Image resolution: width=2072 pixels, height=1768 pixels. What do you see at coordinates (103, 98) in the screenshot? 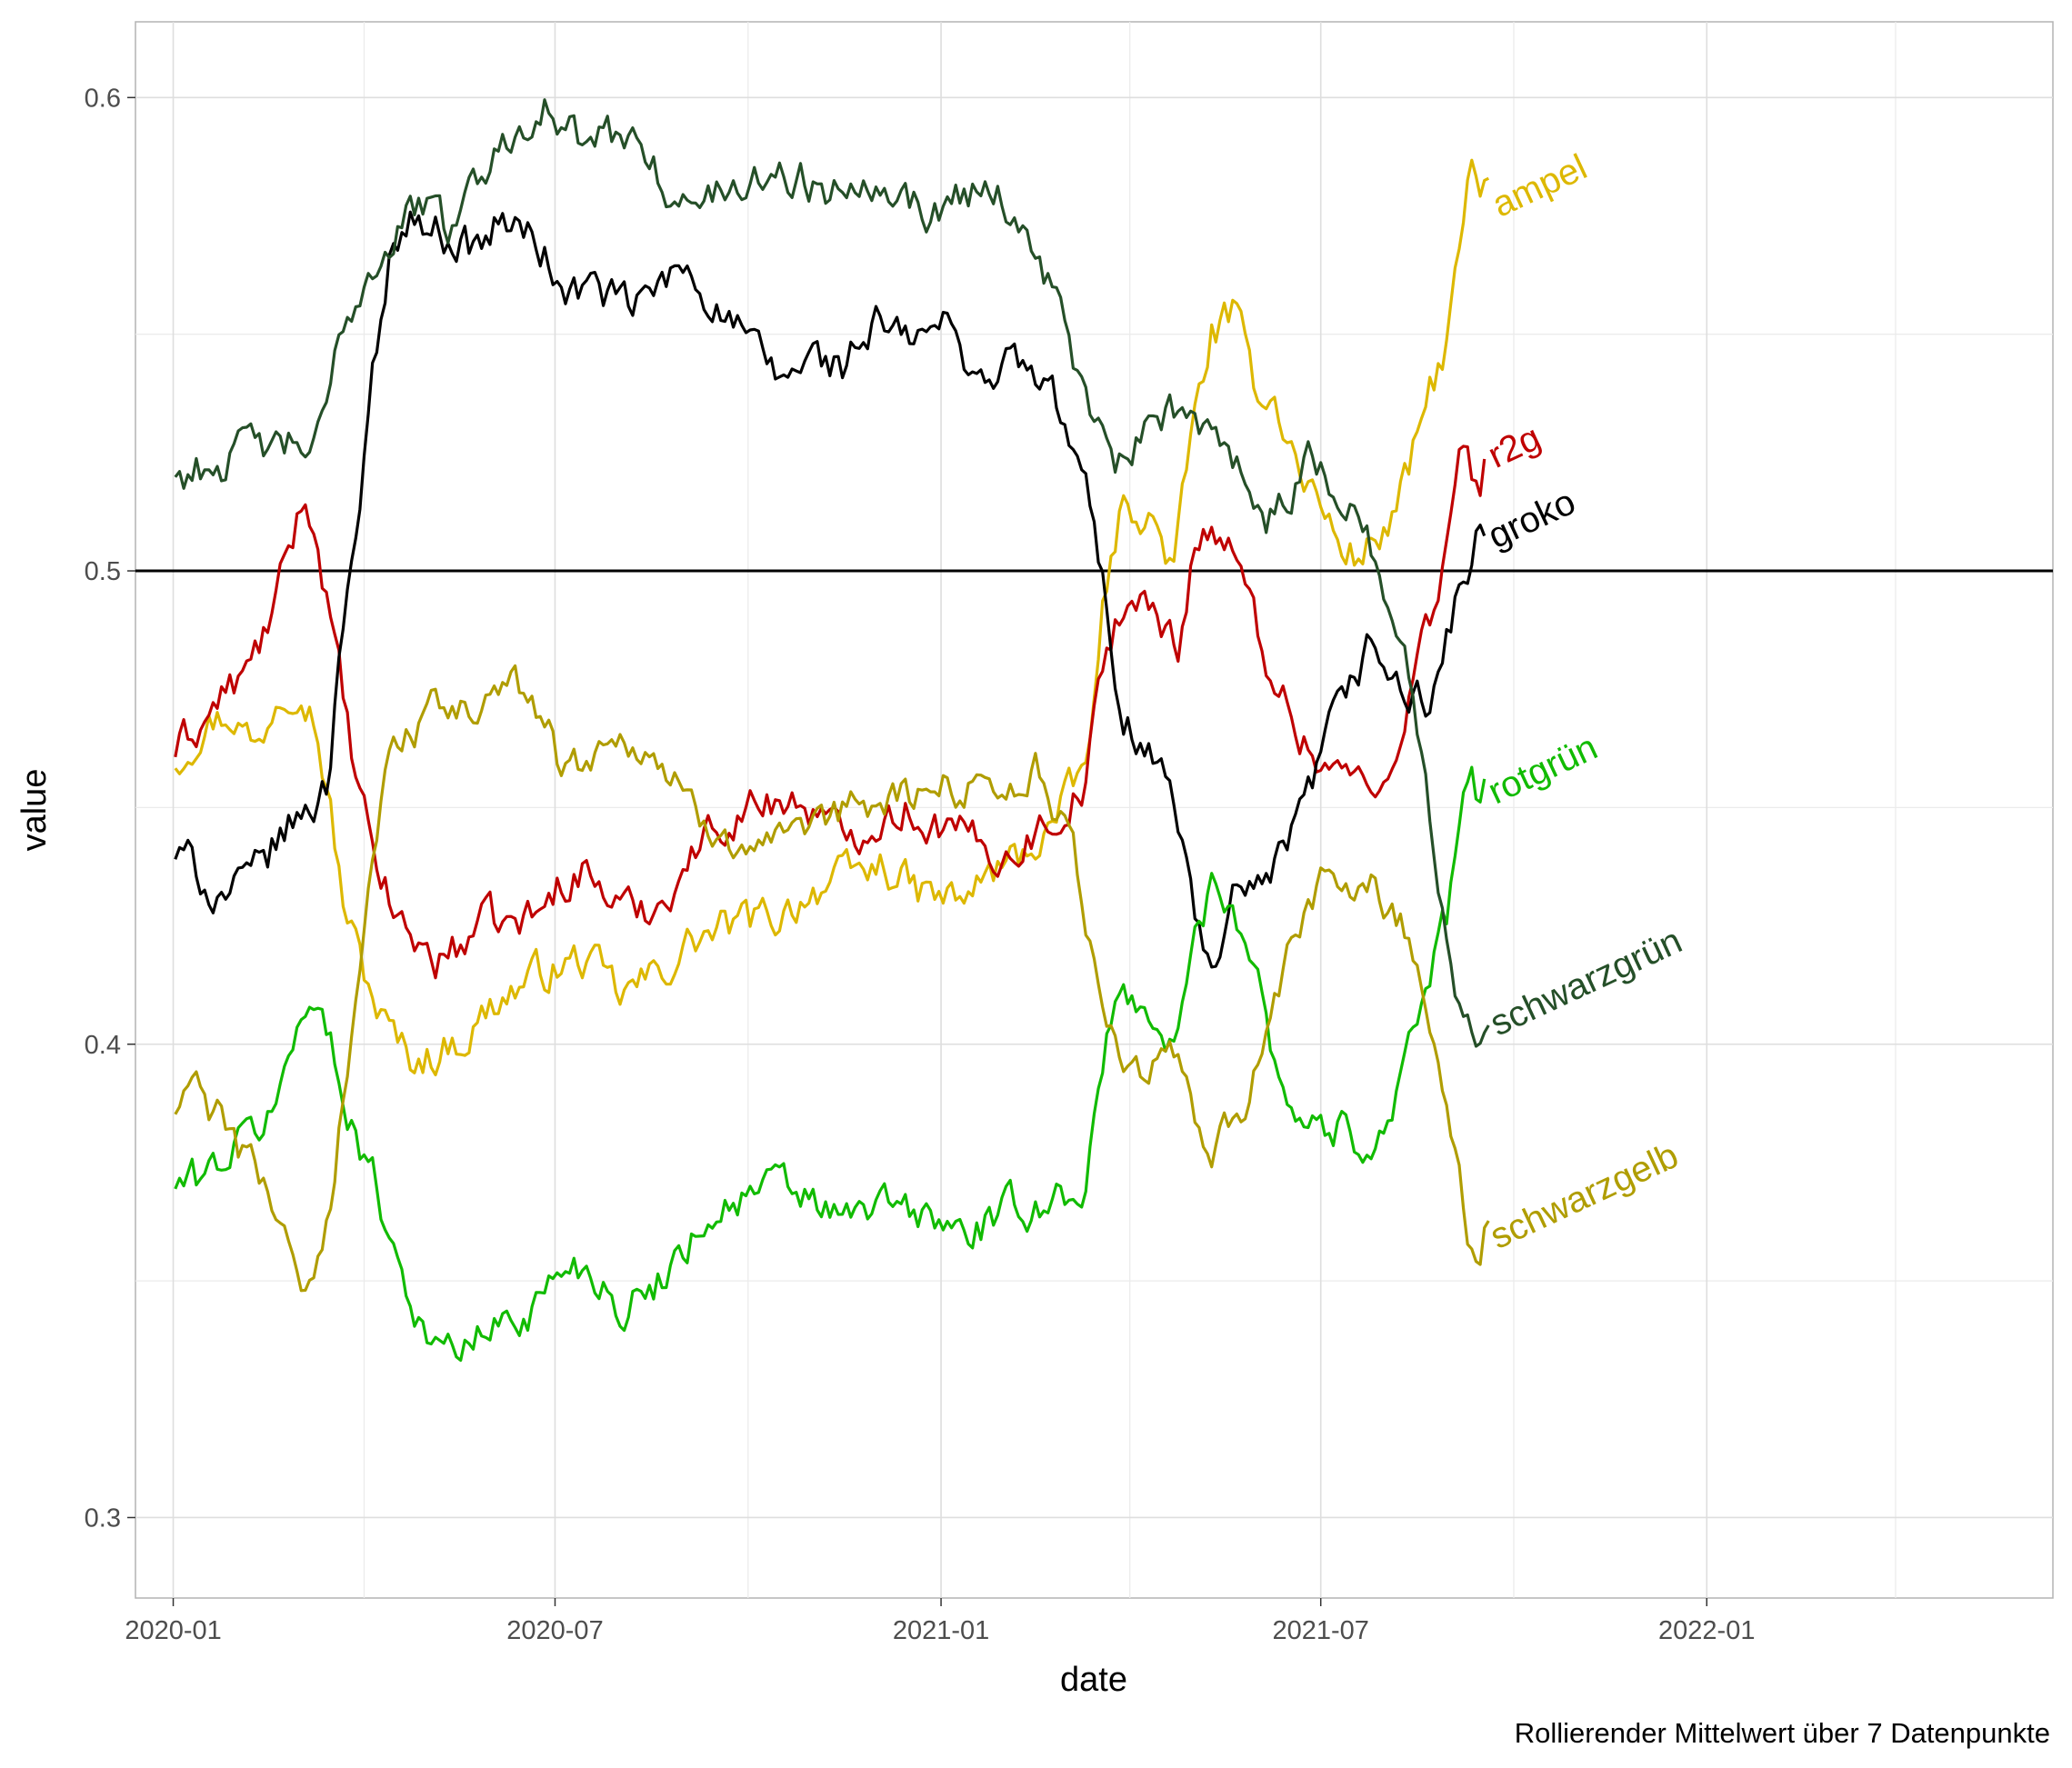
I see `y-tick-label: 0.6` at bounding box center [103, 98].